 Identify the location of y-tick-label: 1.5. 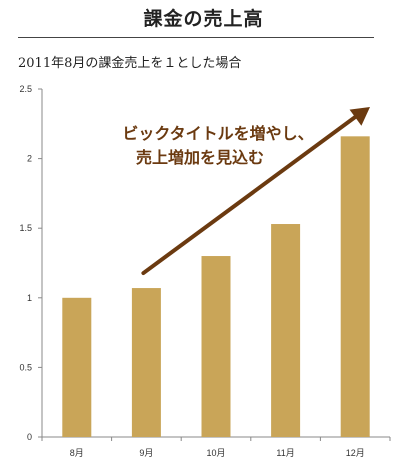
(25, 228).